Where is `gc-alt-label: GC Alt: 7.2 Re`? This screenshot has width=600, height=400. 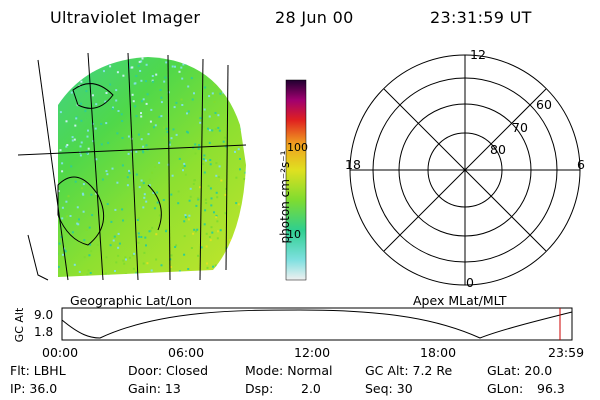
gc-alt-label: GC Alt: 7.2 Re is located at coordinates (409, 370).